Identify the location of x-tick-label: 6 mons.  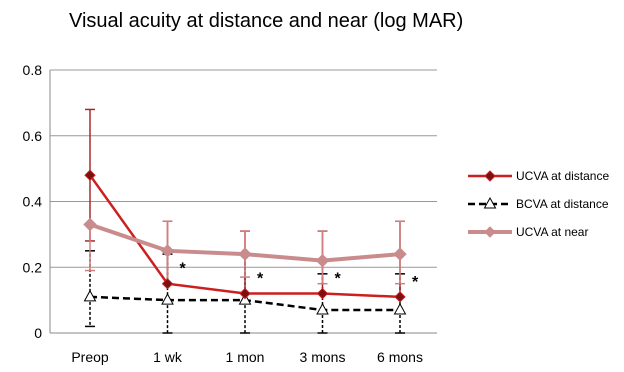
(400, 357).